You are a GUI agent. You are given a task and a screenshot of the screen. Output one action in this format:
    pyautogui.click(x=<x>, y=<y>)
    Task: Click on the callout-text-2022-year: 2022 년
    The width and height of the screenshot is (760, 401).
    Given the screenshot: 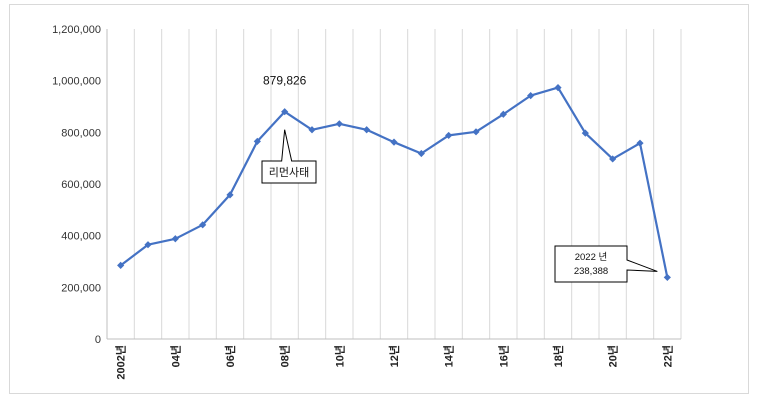 What is the action you would take?
    pyautogui.click(x=591, y=257)
    